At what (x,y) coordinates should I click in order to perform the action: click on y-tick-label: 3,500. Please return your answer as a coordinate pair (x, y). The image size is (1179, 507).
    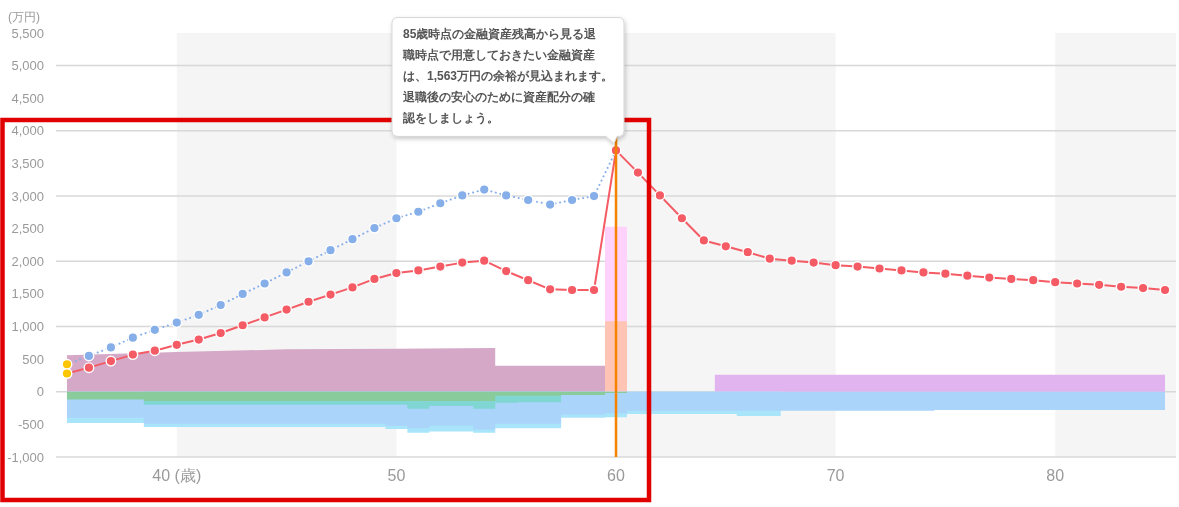
    Looking at the image, I should click on (27, 163).